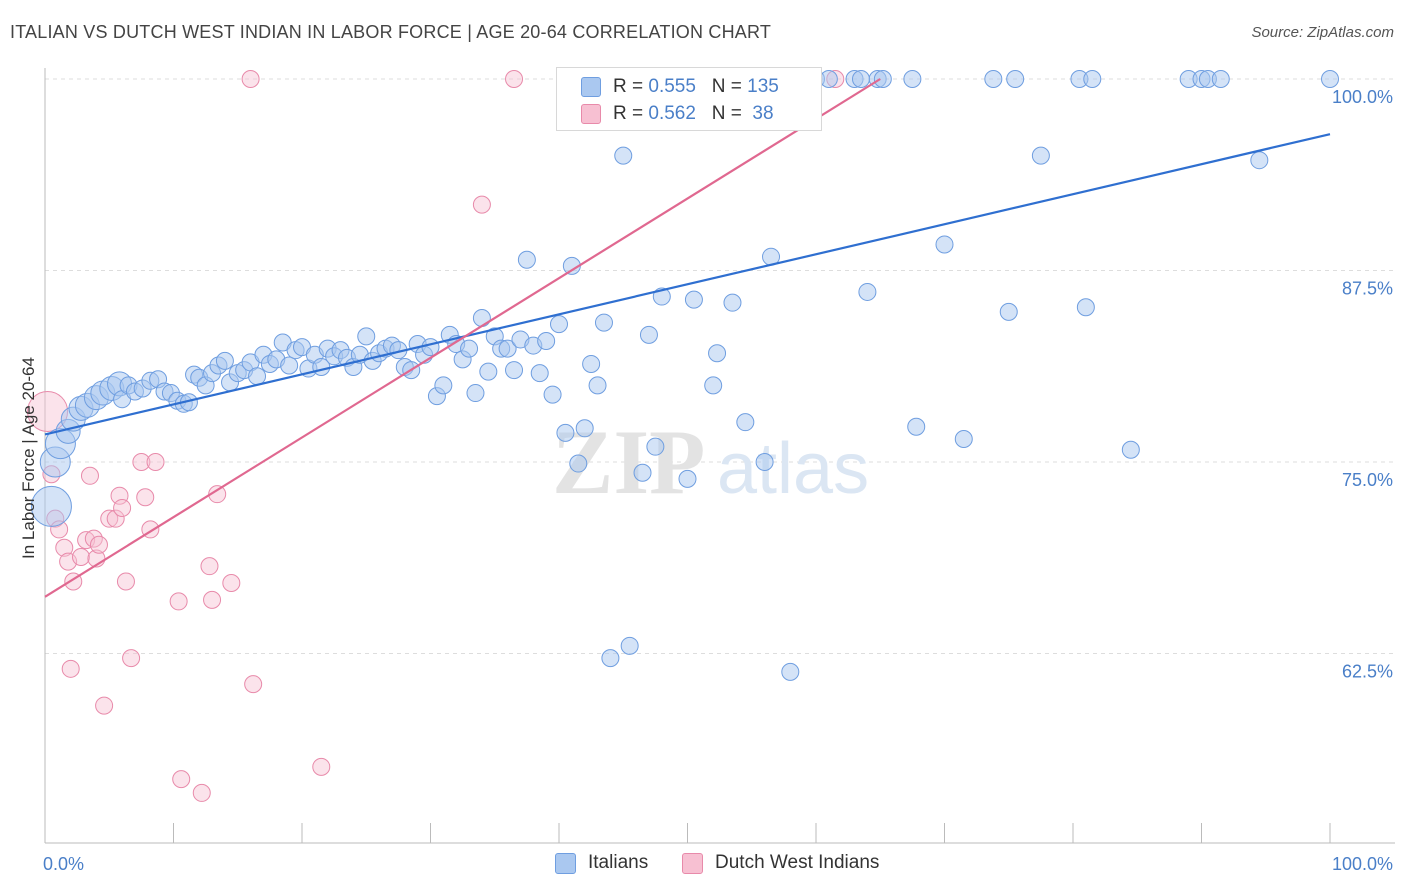 This screenshot has height=892, width=1406. I want to click on y-axis-title: In Labor Force | Age 20-64, so click(28, 458).